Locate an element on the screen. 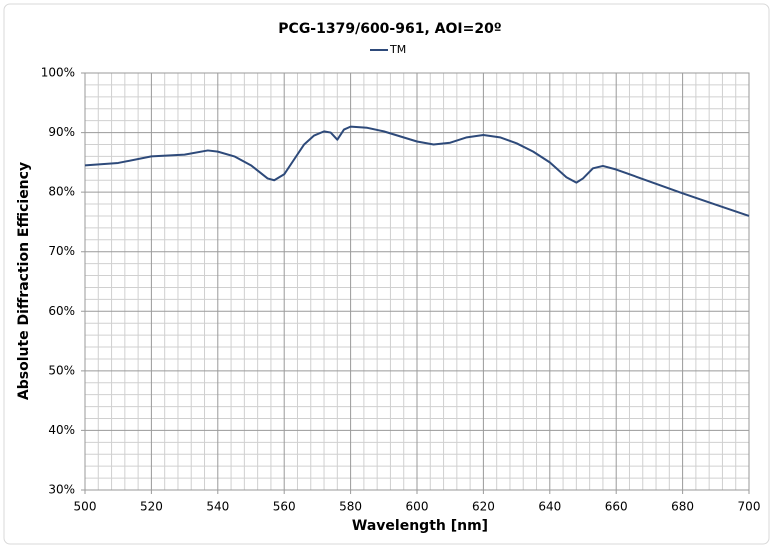 This screenshot has width=774, height=549. y-tick-label: 90% is located at coordinates (61, 132).